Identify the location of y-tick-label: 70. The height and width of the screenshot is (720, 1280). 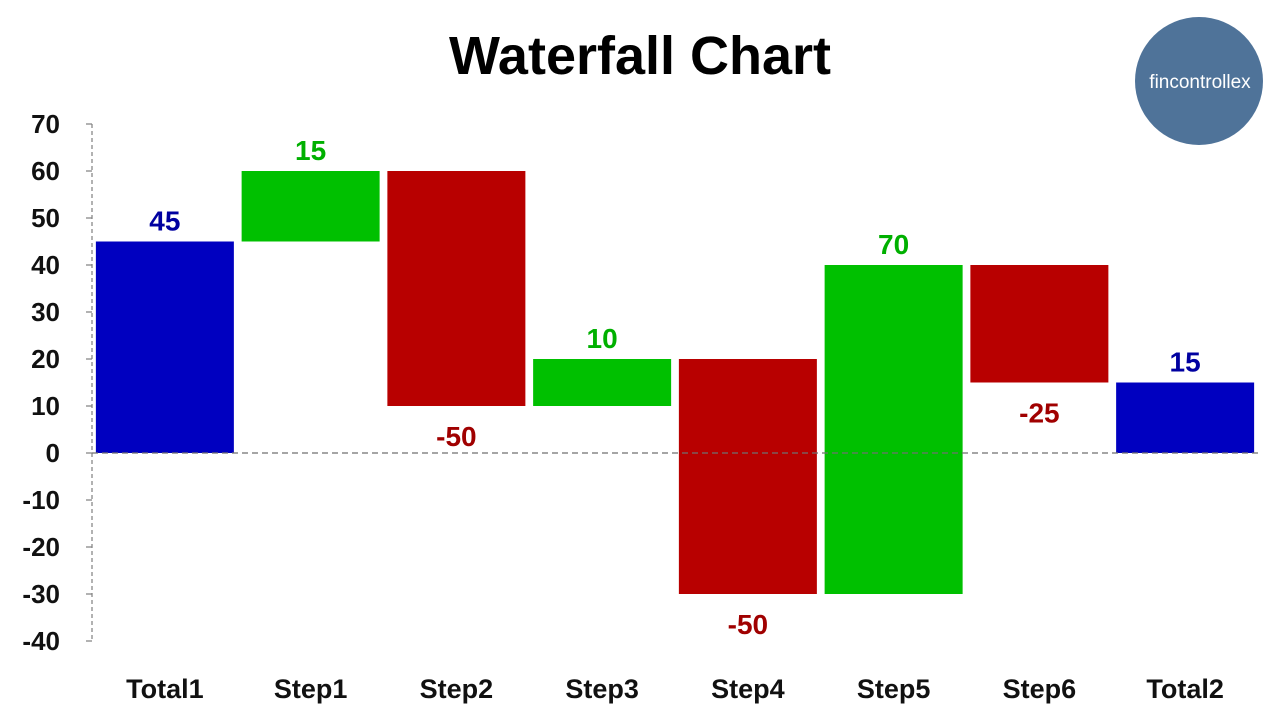
(45, 124).